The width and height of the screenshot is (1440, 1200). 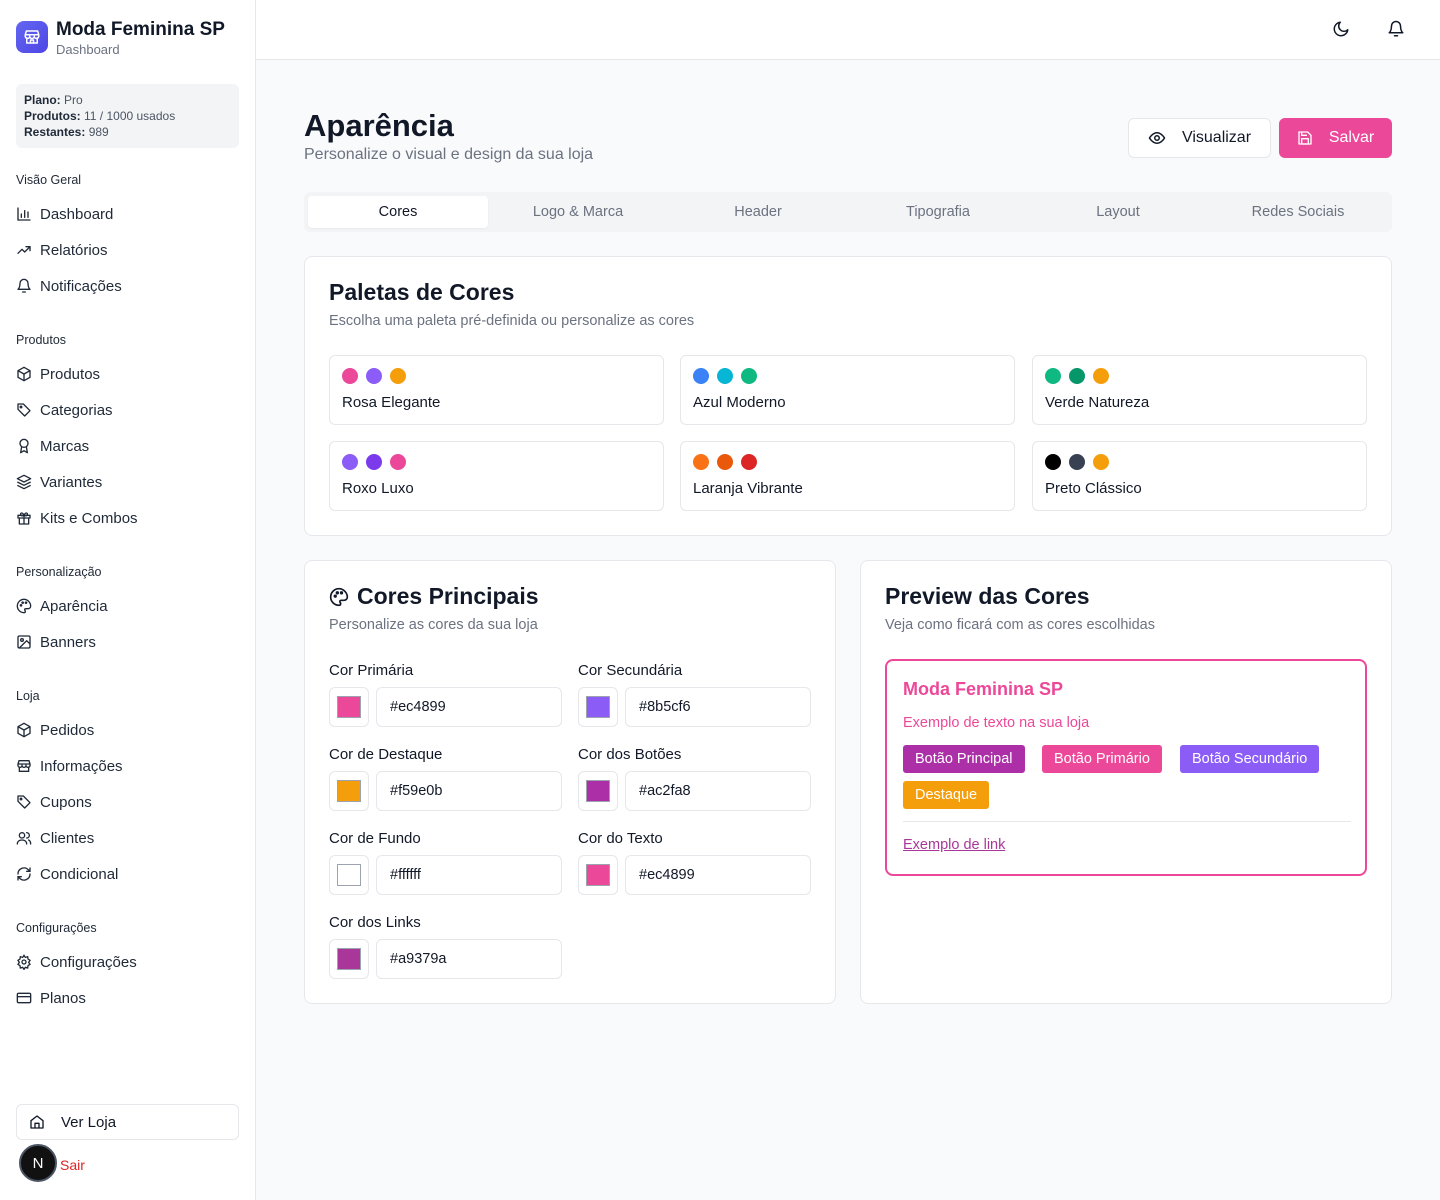 What do you see at coordinates (127, 250) in the screenshot?
I see `sidebar-item-relatorios: Relatórios` at bounding box center [127, 250].